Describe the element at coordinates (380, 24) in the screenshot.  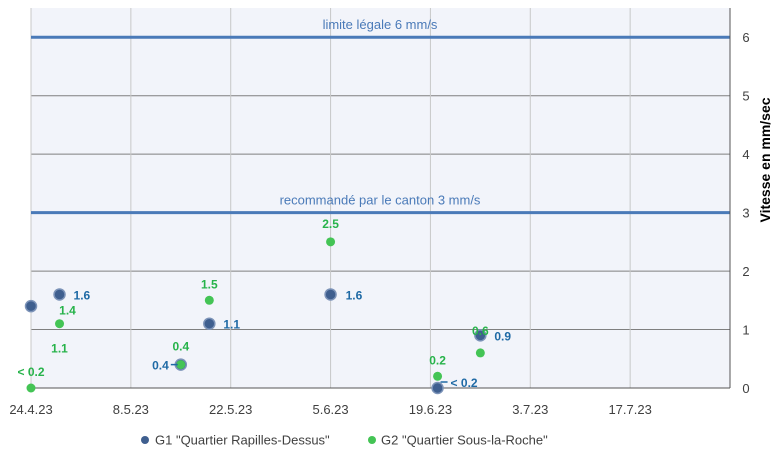
I see `reference-line-label: limite légale 6 mm/s` at that location.